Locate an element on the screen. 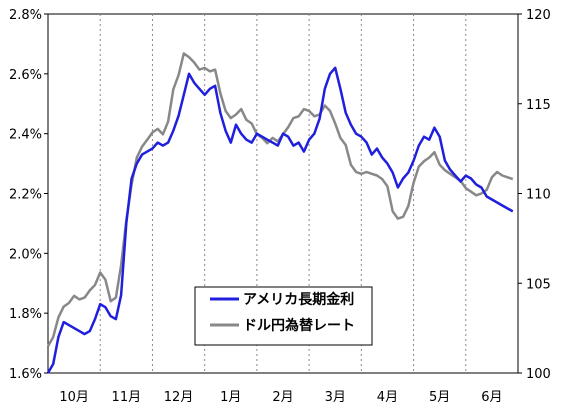 The width and height of the screenshot is (567, 412). legend-label-fx: ドル円為替レート is located at coordinates (299, 325).